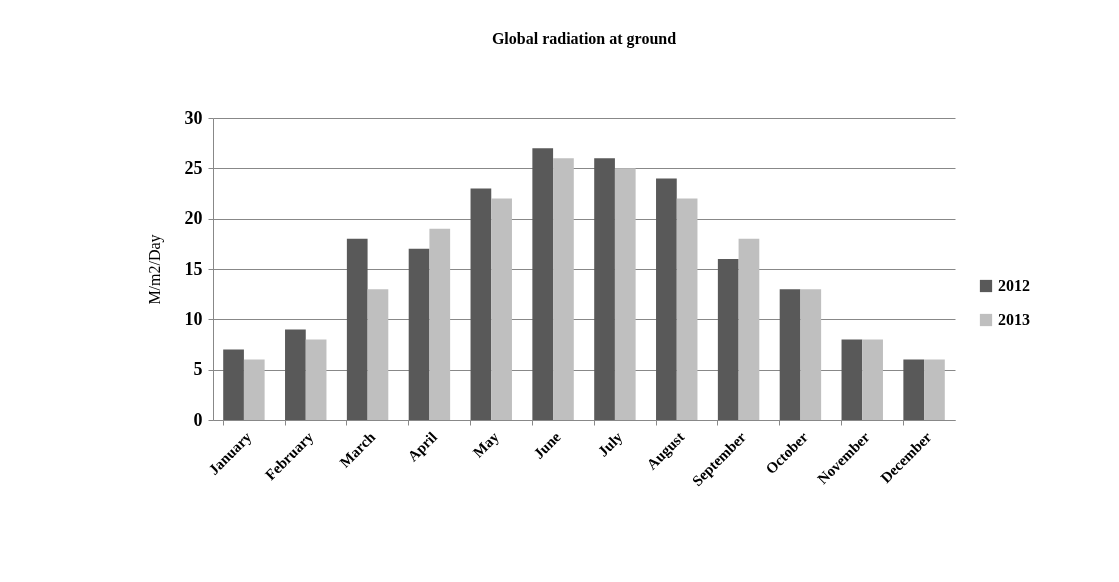 The image size is (1119, 582). I want to click on y-axis-title: M/m2/Day, so click(154, 269).